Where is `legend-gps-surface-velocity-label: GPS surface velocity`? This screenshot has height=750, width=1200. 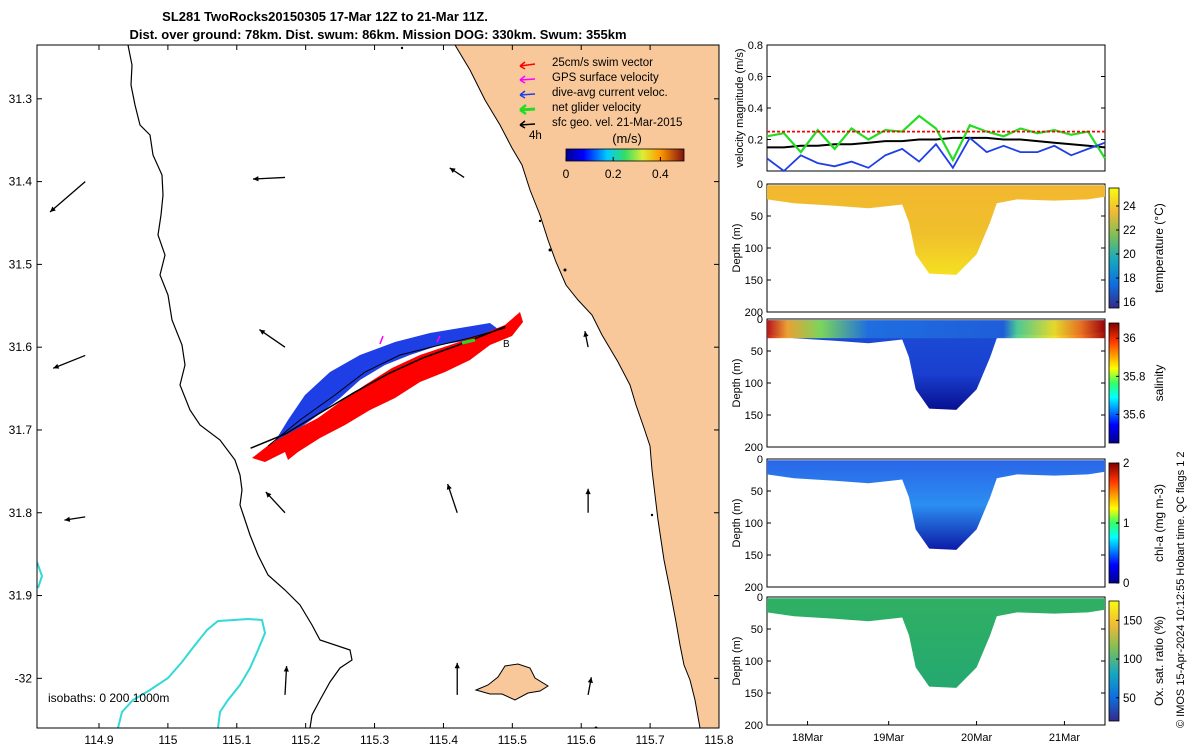 legend-gps-surface-velocity-label: GPS surface velocity is located at coordinates (605, 78).